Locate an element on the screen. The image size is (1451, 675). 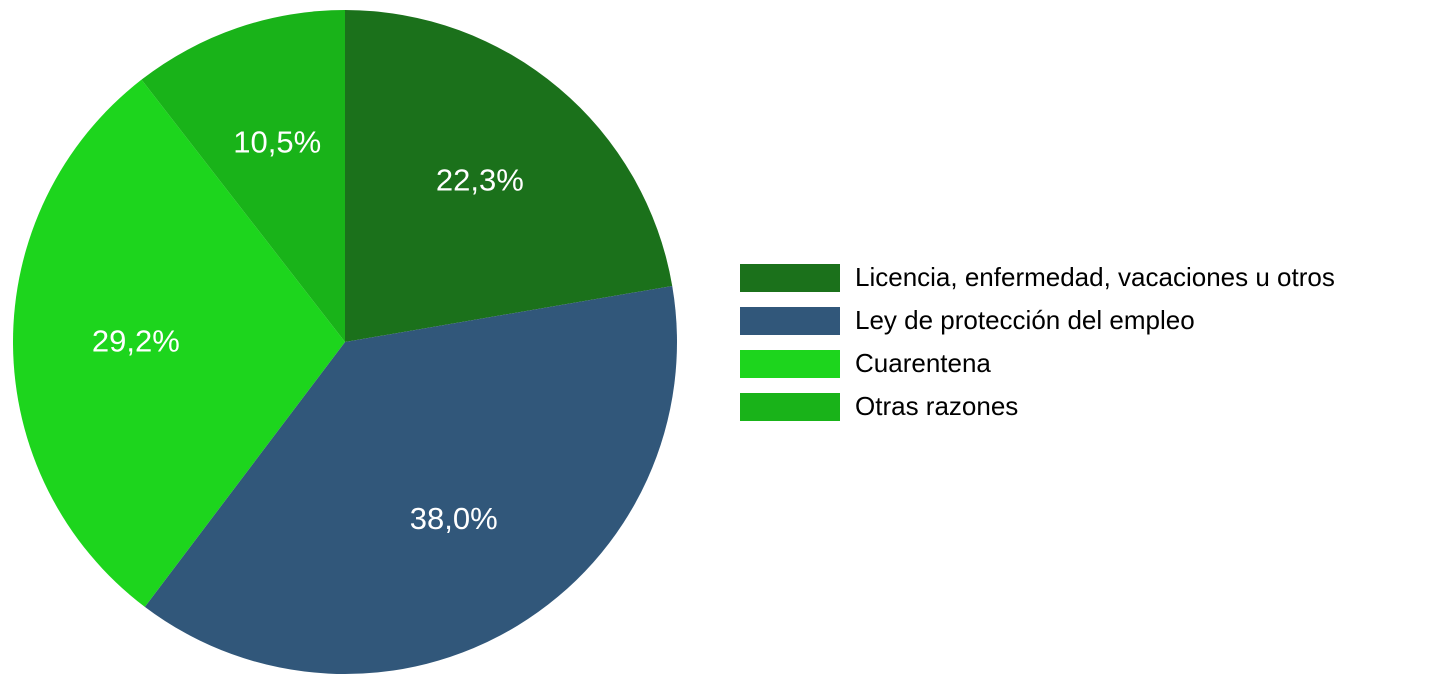
slice-label: 22,3% is located at coordinates (480, 179).